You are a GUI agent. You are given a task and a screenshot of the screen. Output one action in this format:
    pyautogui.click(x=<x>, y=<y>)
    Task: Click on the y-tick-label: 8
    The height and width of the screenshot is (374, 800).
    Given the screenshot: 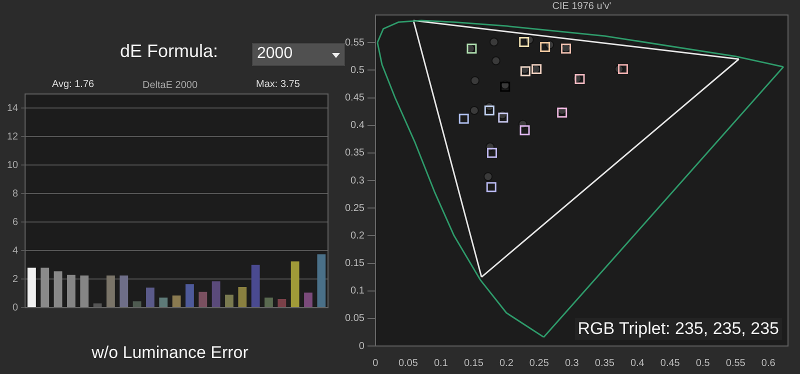 What is the action you would take?
    pyautogui.click(x=15, y=194)
    